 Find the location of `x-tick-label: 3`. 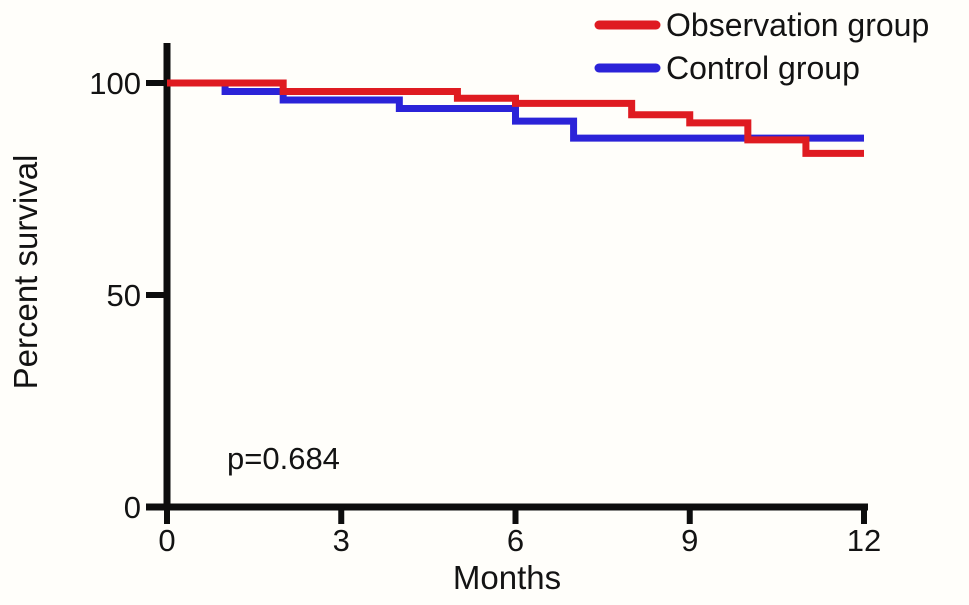

x-tick-label: 3 is located at coordinates (341, 540).